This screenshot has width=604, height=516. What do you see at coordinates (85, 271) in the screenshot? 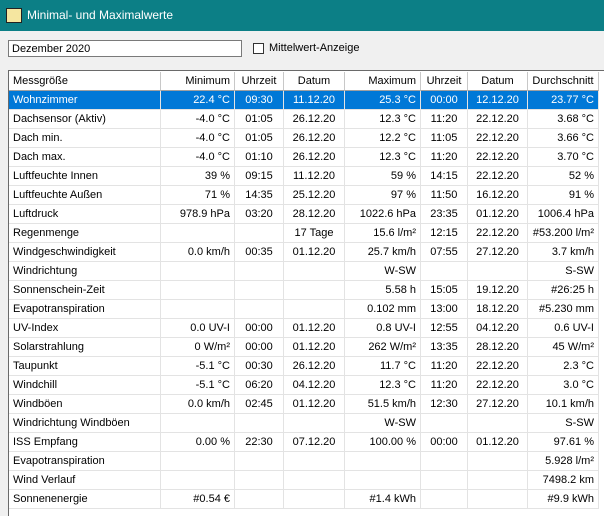
I see `table-cell: Windrichtung` at bounding box center [85, 271].